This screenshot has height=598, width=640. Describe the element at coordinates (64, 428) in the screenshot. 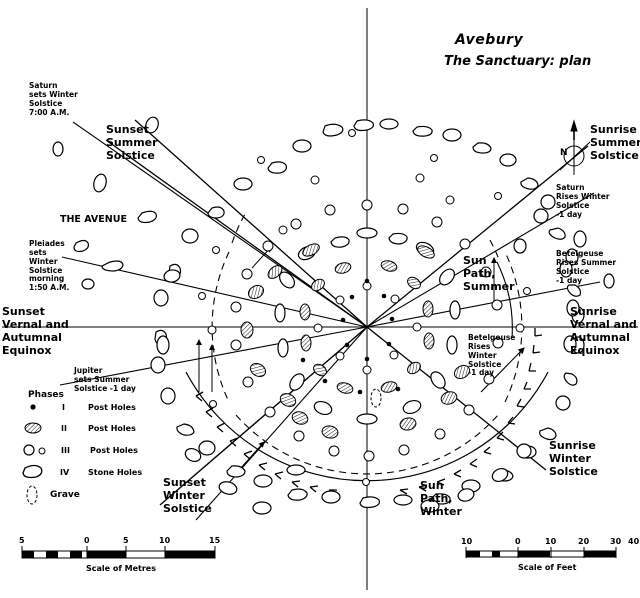

I see `legend-phase-label: II` at that location.